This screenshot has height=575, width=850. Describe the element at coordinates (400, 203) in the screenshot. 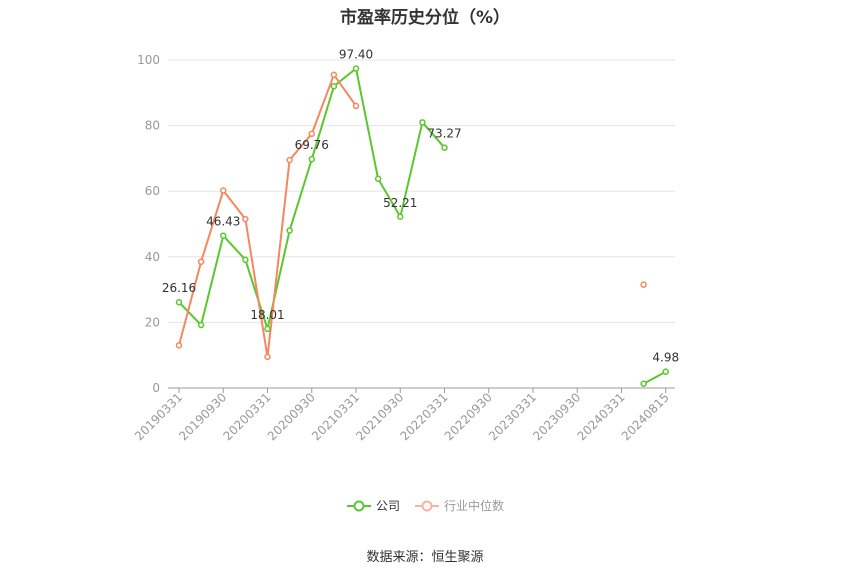

I see `data-label: 52.21` at that location.